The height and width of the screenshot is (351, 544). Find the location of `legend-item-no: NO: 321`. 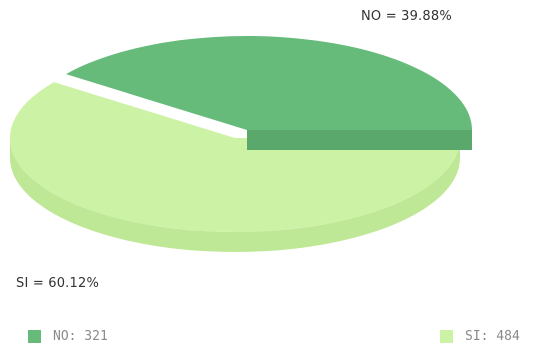

legend-item-no: NO: 321 is located at coordinates (68, 336).